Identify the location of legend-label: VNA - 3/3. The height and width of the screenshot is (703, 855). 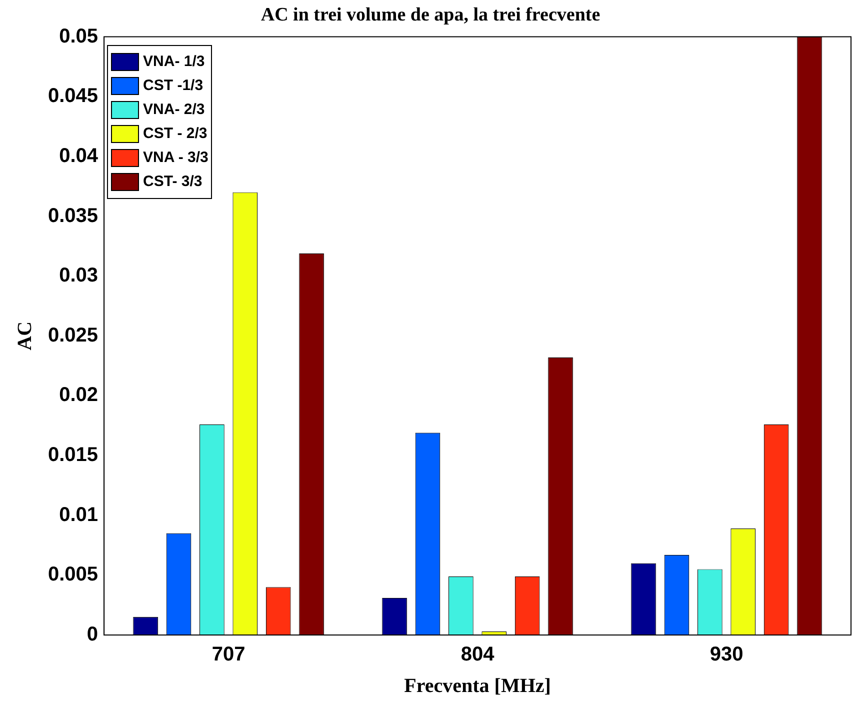
(175, 157).